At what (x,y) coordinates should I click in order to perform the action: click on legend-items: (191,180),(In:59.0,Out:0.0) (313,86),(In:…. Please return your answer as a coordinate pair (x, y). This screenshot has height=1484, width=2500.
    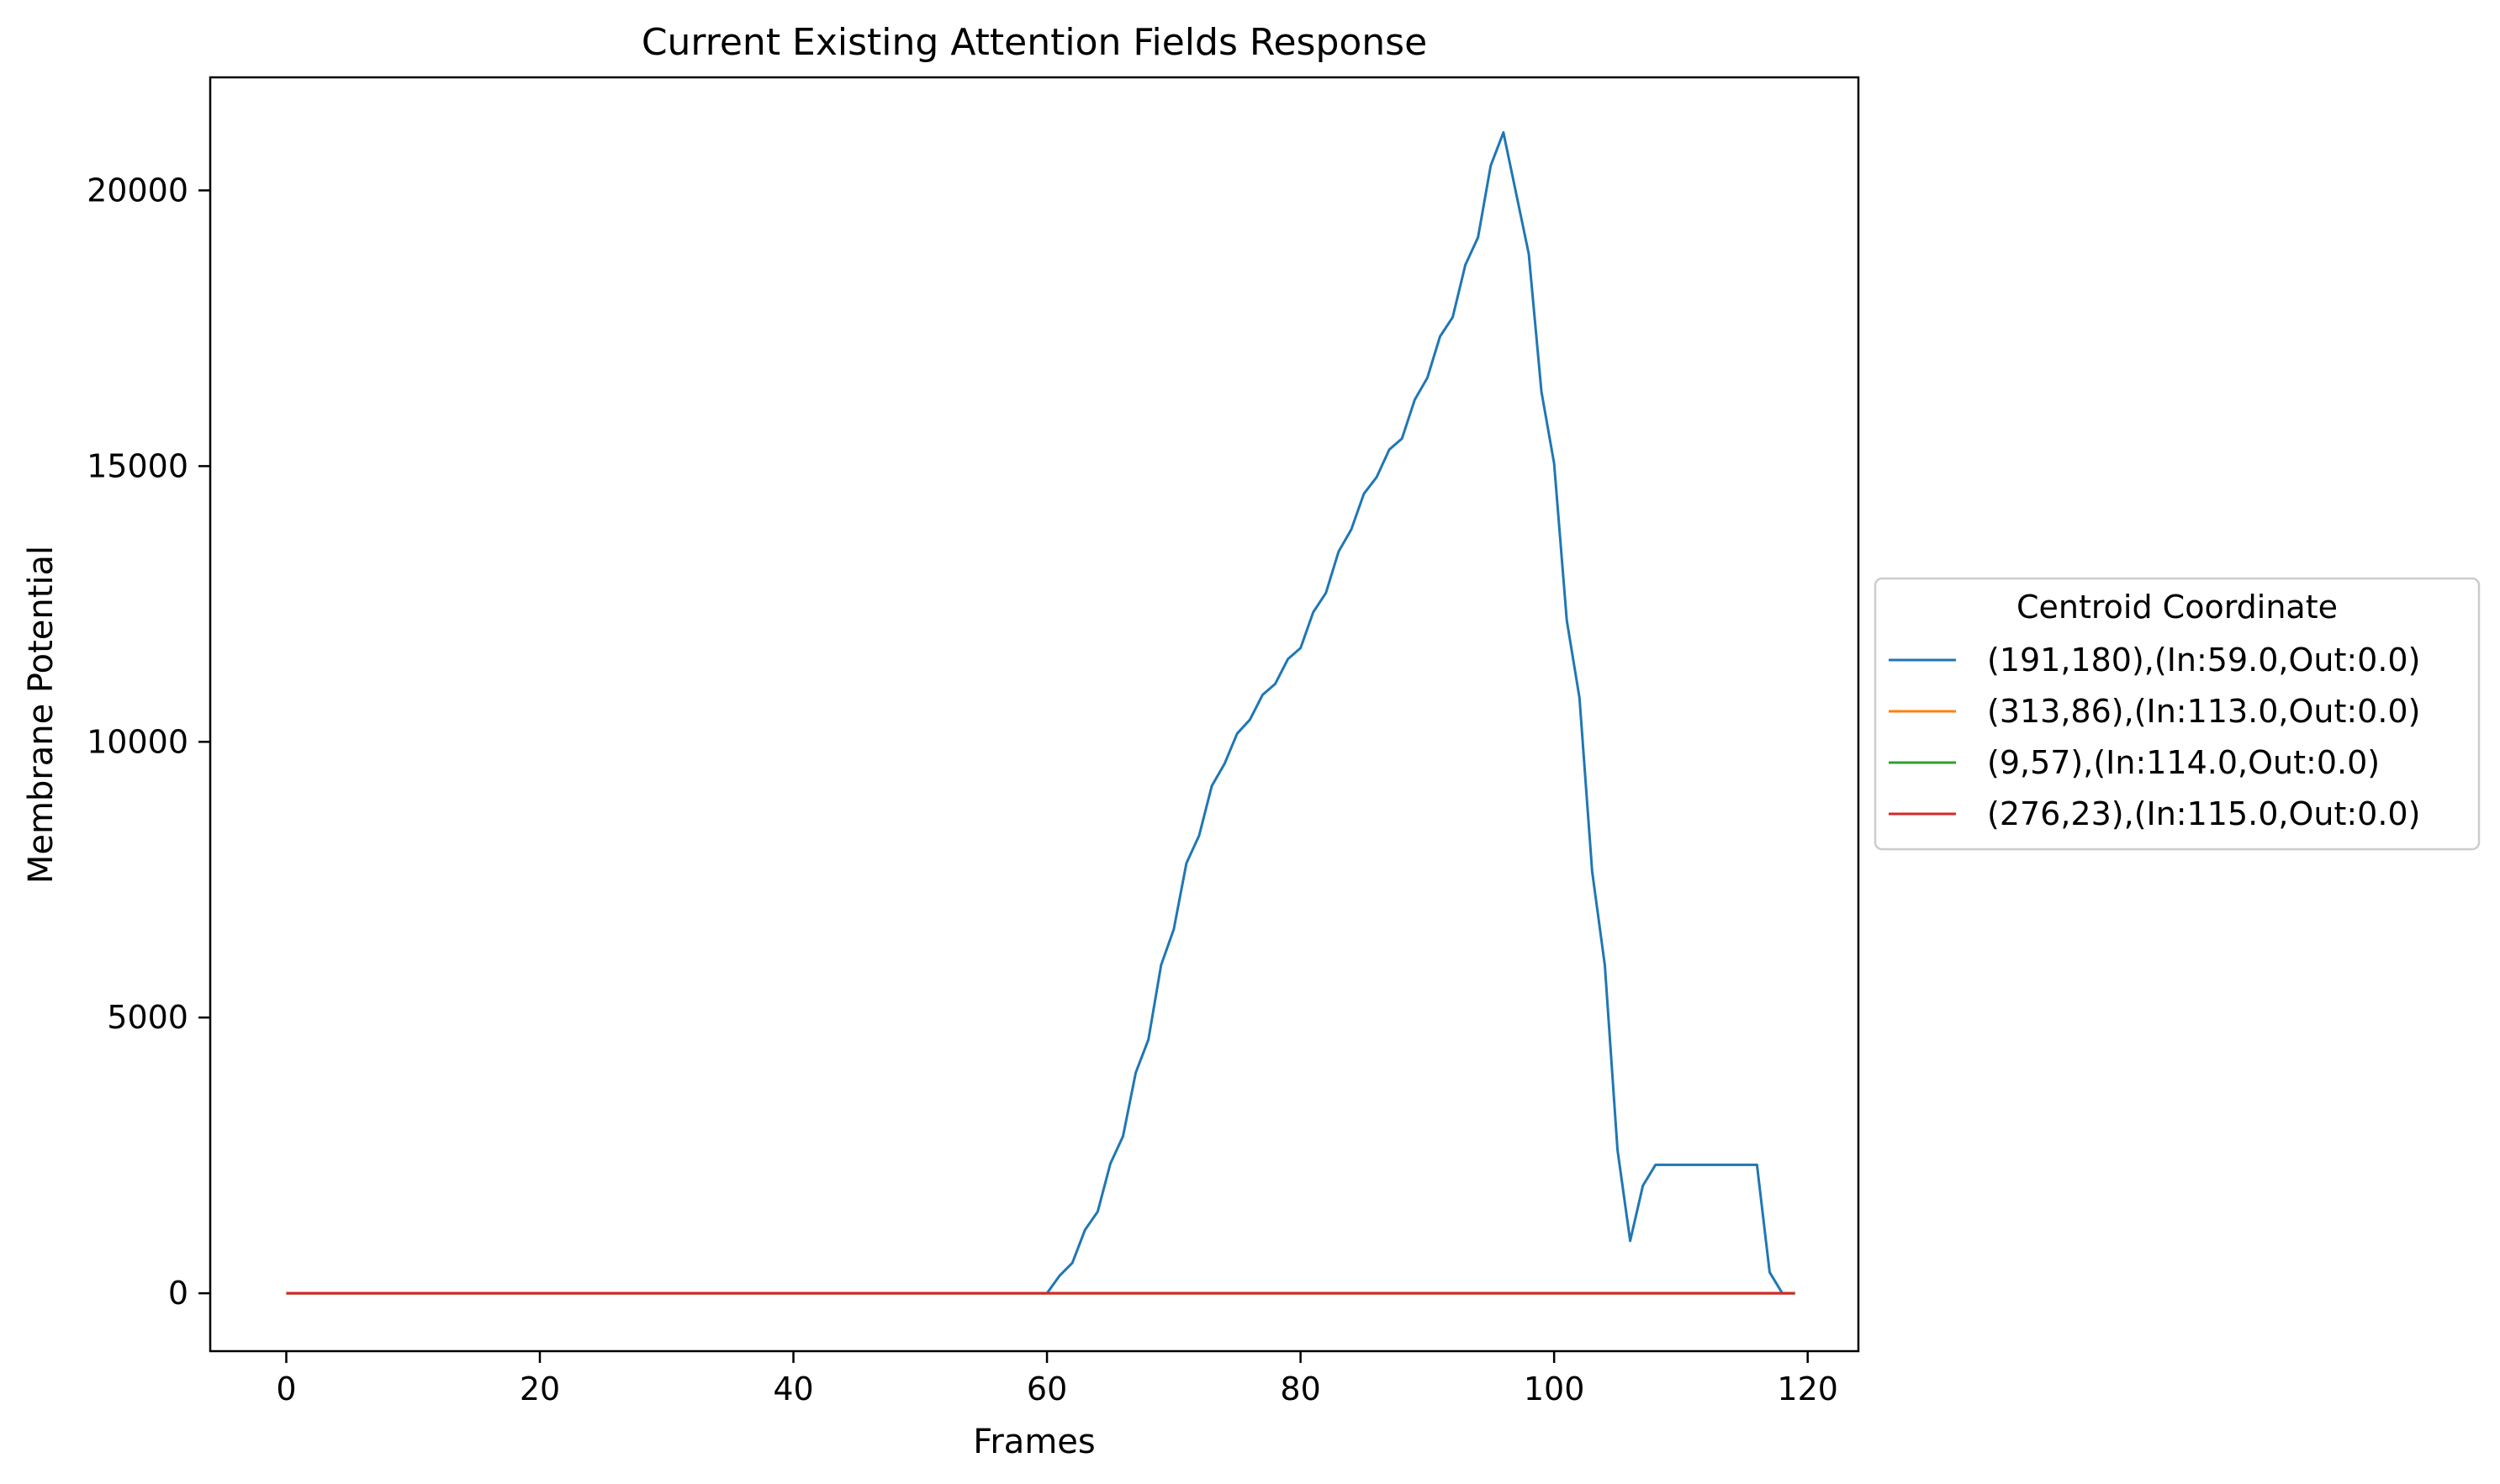
    Looking at the image, I should click on (2154, 737).